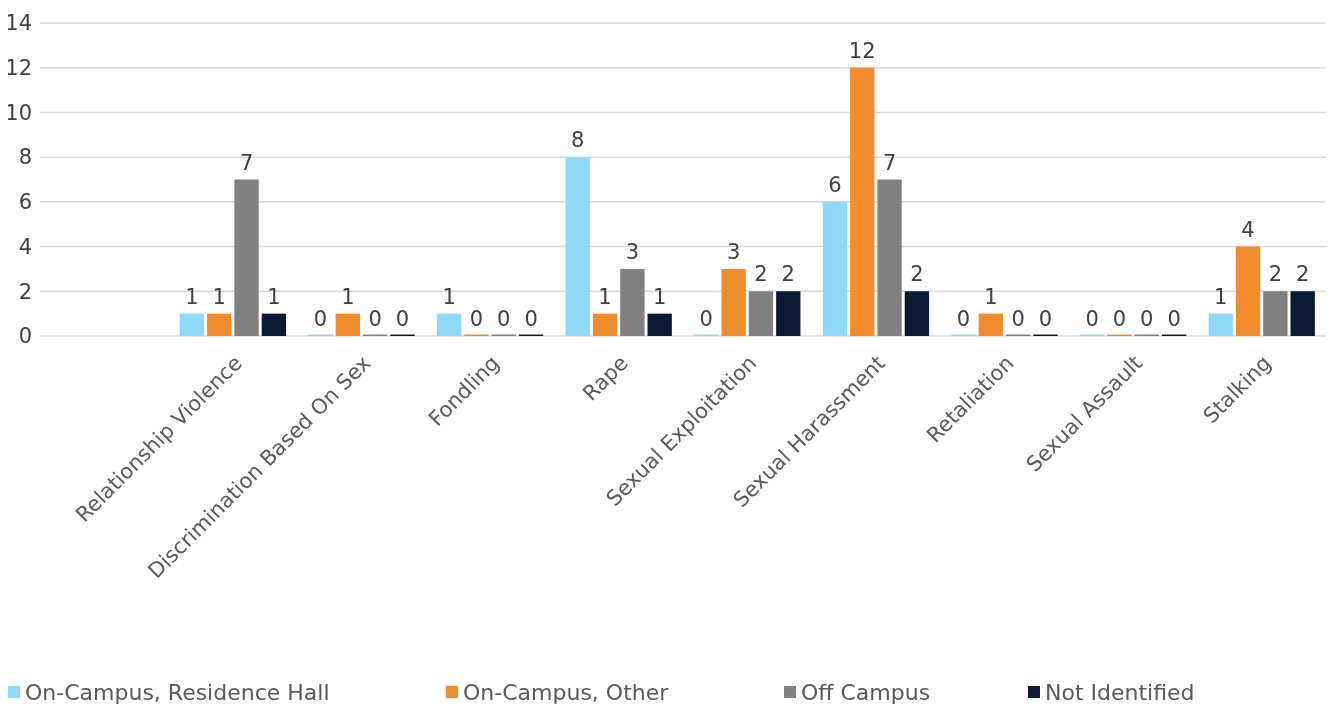 The width and height of the screenshot is (1342, 716). What do you see at coordinates (1120, 692) in the screenshot?
I see `legend-label: Not Identified` at bounding box center [1120, 692].